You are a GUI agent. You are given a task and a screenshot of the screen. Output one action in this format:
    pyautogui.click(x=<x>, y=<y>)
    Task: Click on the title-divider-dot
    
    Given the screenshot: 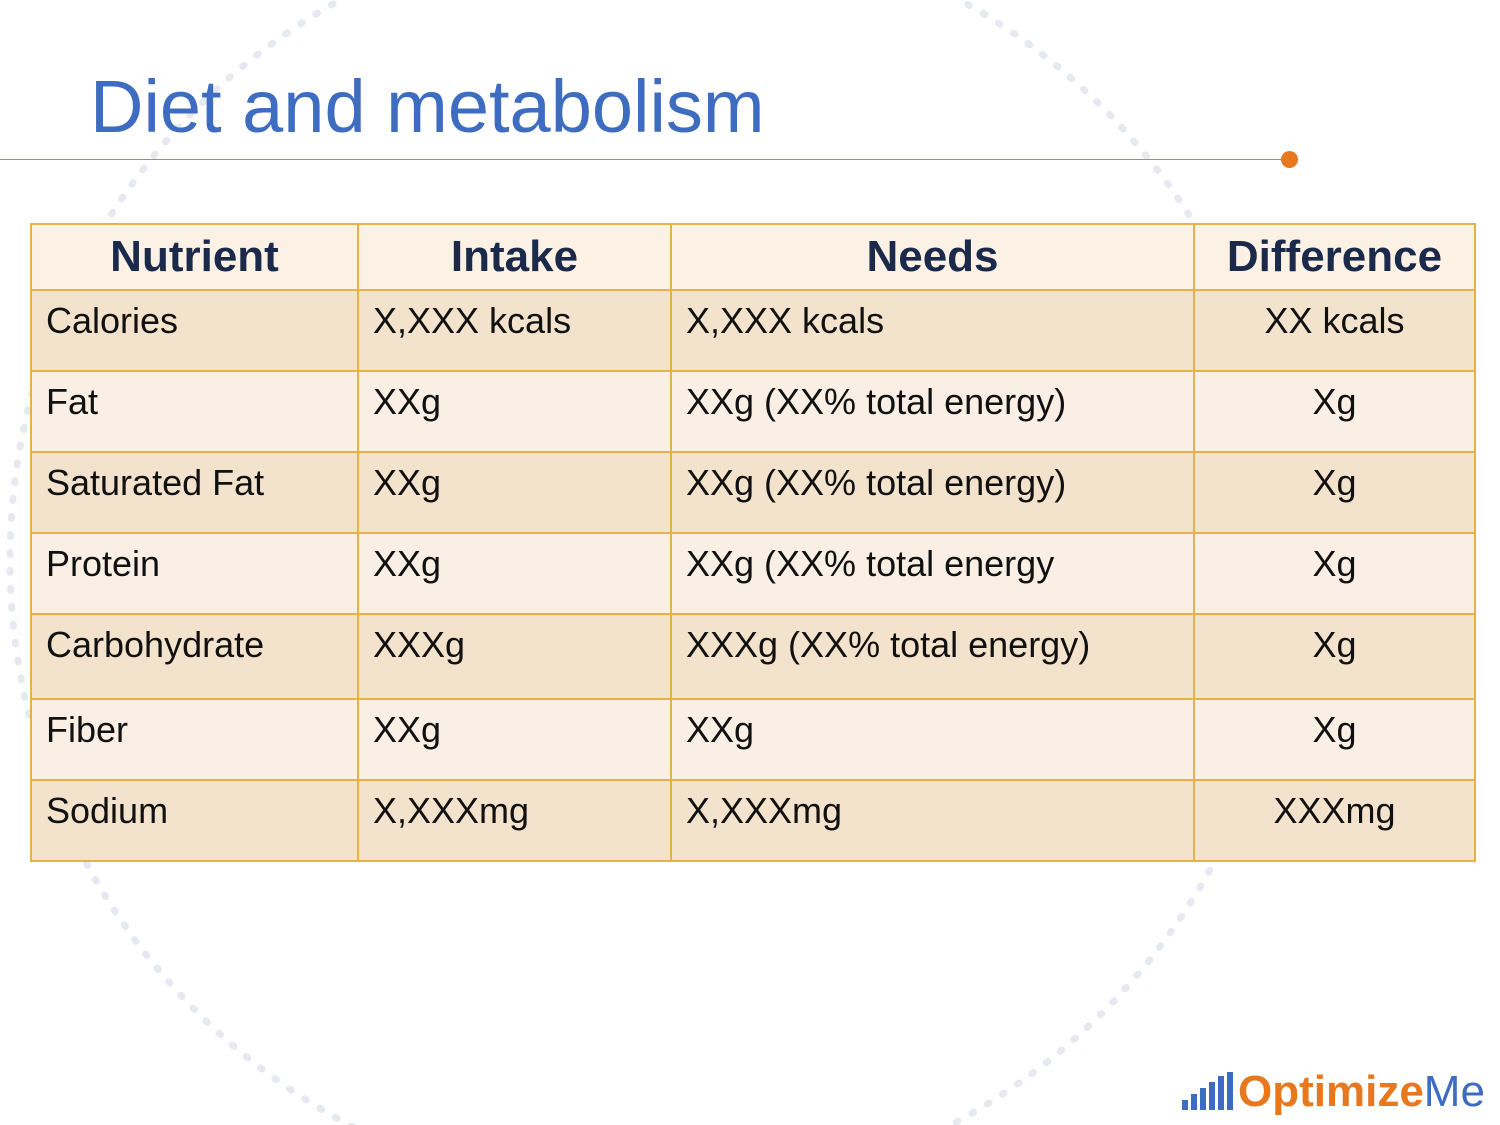 What is the action you would take?
    pyautogui.click(x=1289, y=159)
    